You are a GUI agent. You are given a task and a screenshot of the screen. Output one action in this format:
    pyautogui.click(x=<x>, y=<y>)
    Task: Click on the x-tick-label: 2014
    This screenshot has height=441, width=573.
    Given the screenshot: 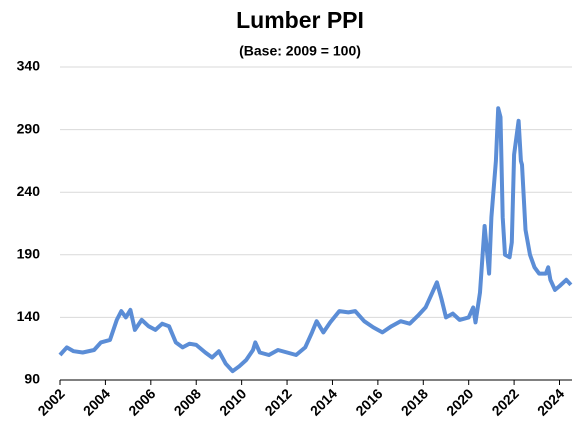 What is the action you would take?
    pyautogui.click(x=323, y=401)
    